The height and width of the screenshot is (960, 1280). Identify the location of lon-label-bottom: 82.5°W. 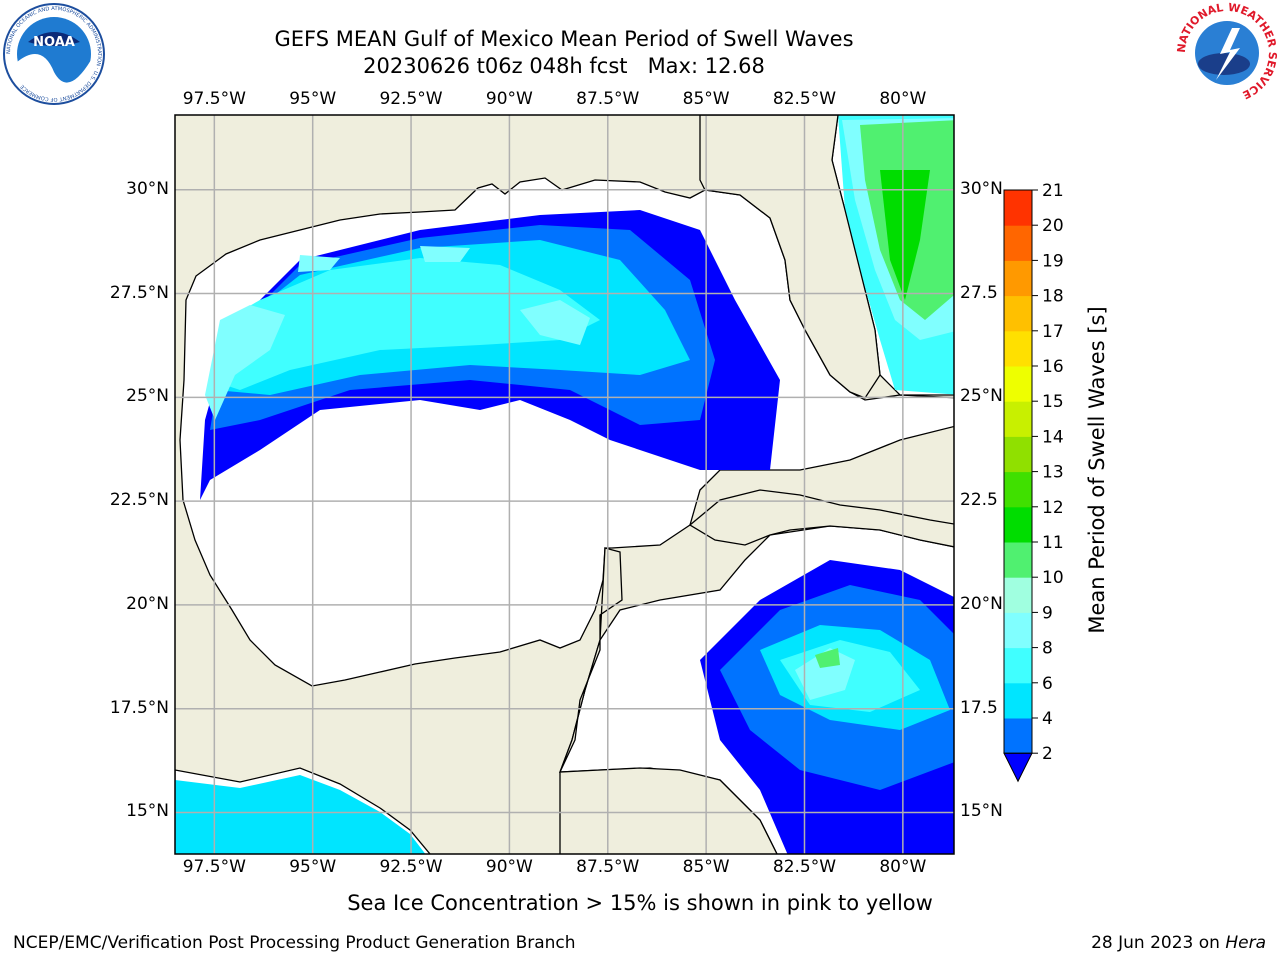
(804, 867).